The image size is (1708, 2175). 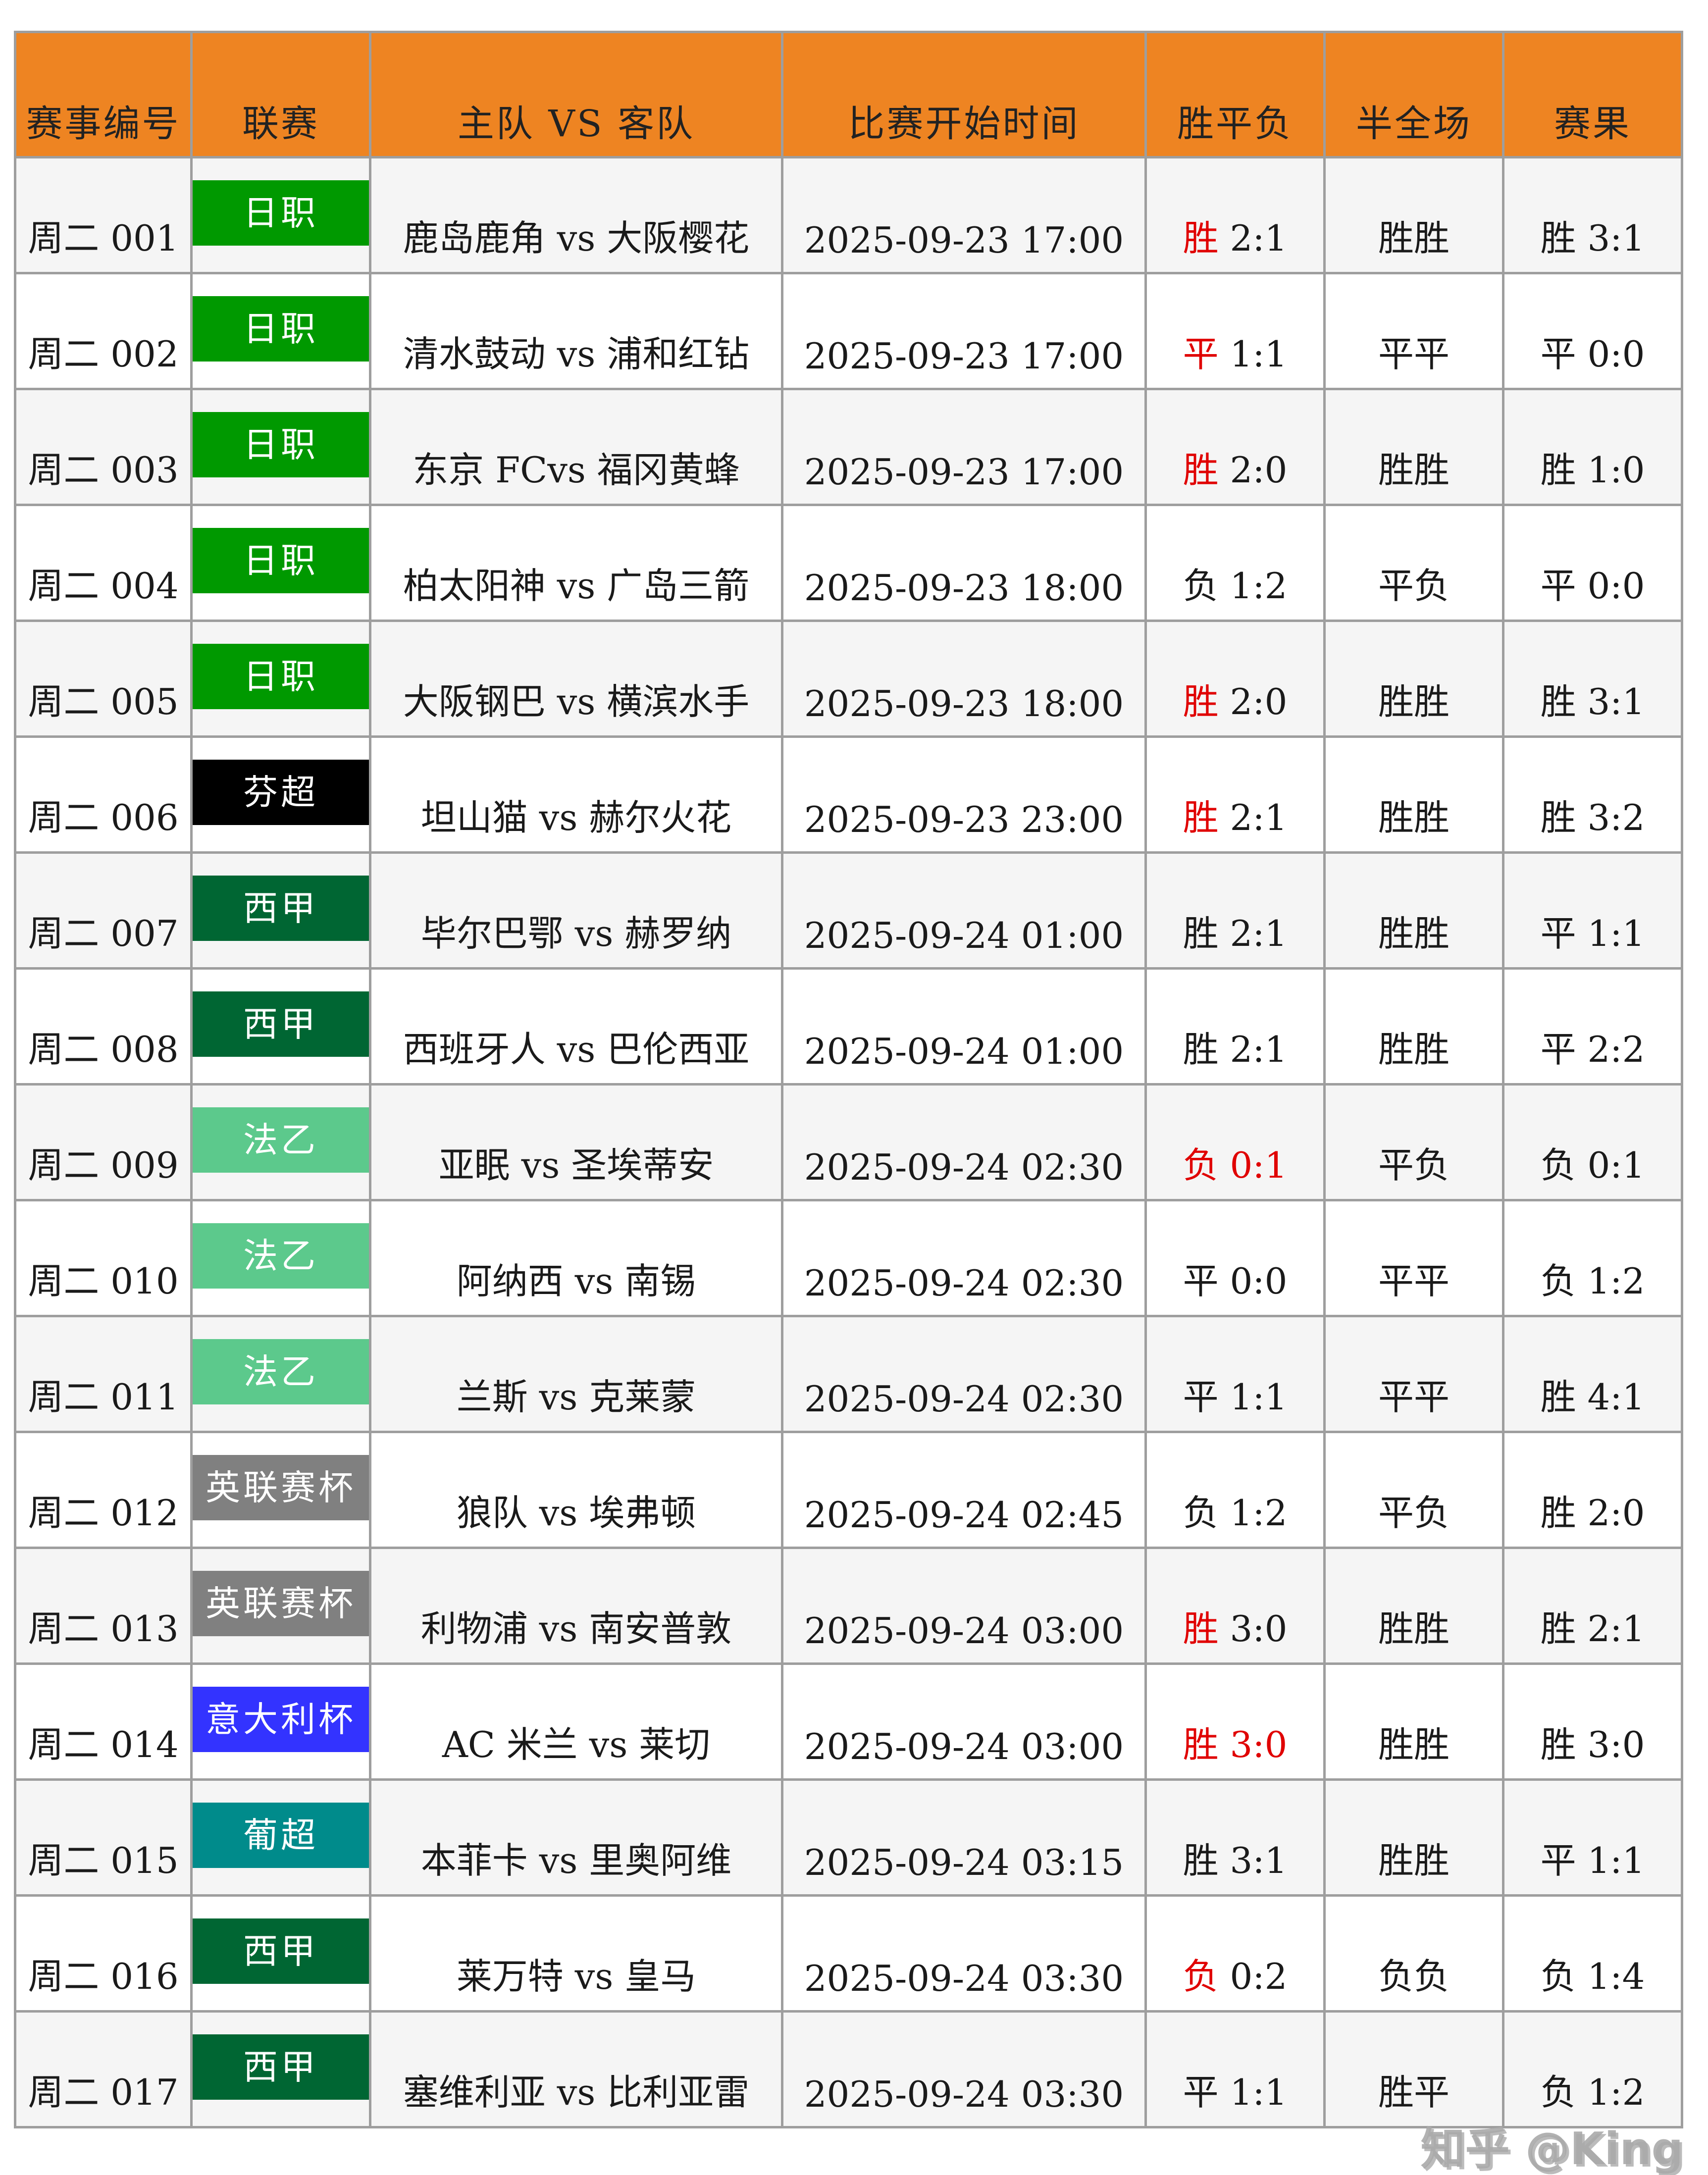 What do you see at coordinates (103, 1490) in the screenshot?
I see `match-id: 周二 012` at bounding box center [103, 1490].